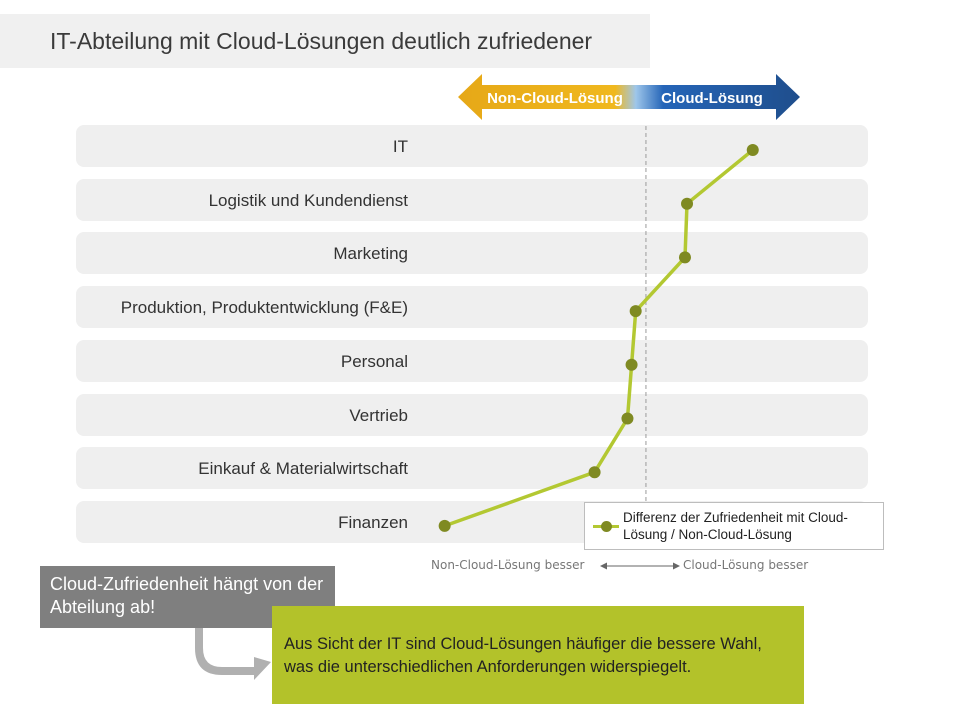 Image resolution: width=960 pixels, height=720 pixels. Describe the element at coordinates (308, 200) in the screenshot. I see `category-label: Logistik und Kundendienst` at that location.